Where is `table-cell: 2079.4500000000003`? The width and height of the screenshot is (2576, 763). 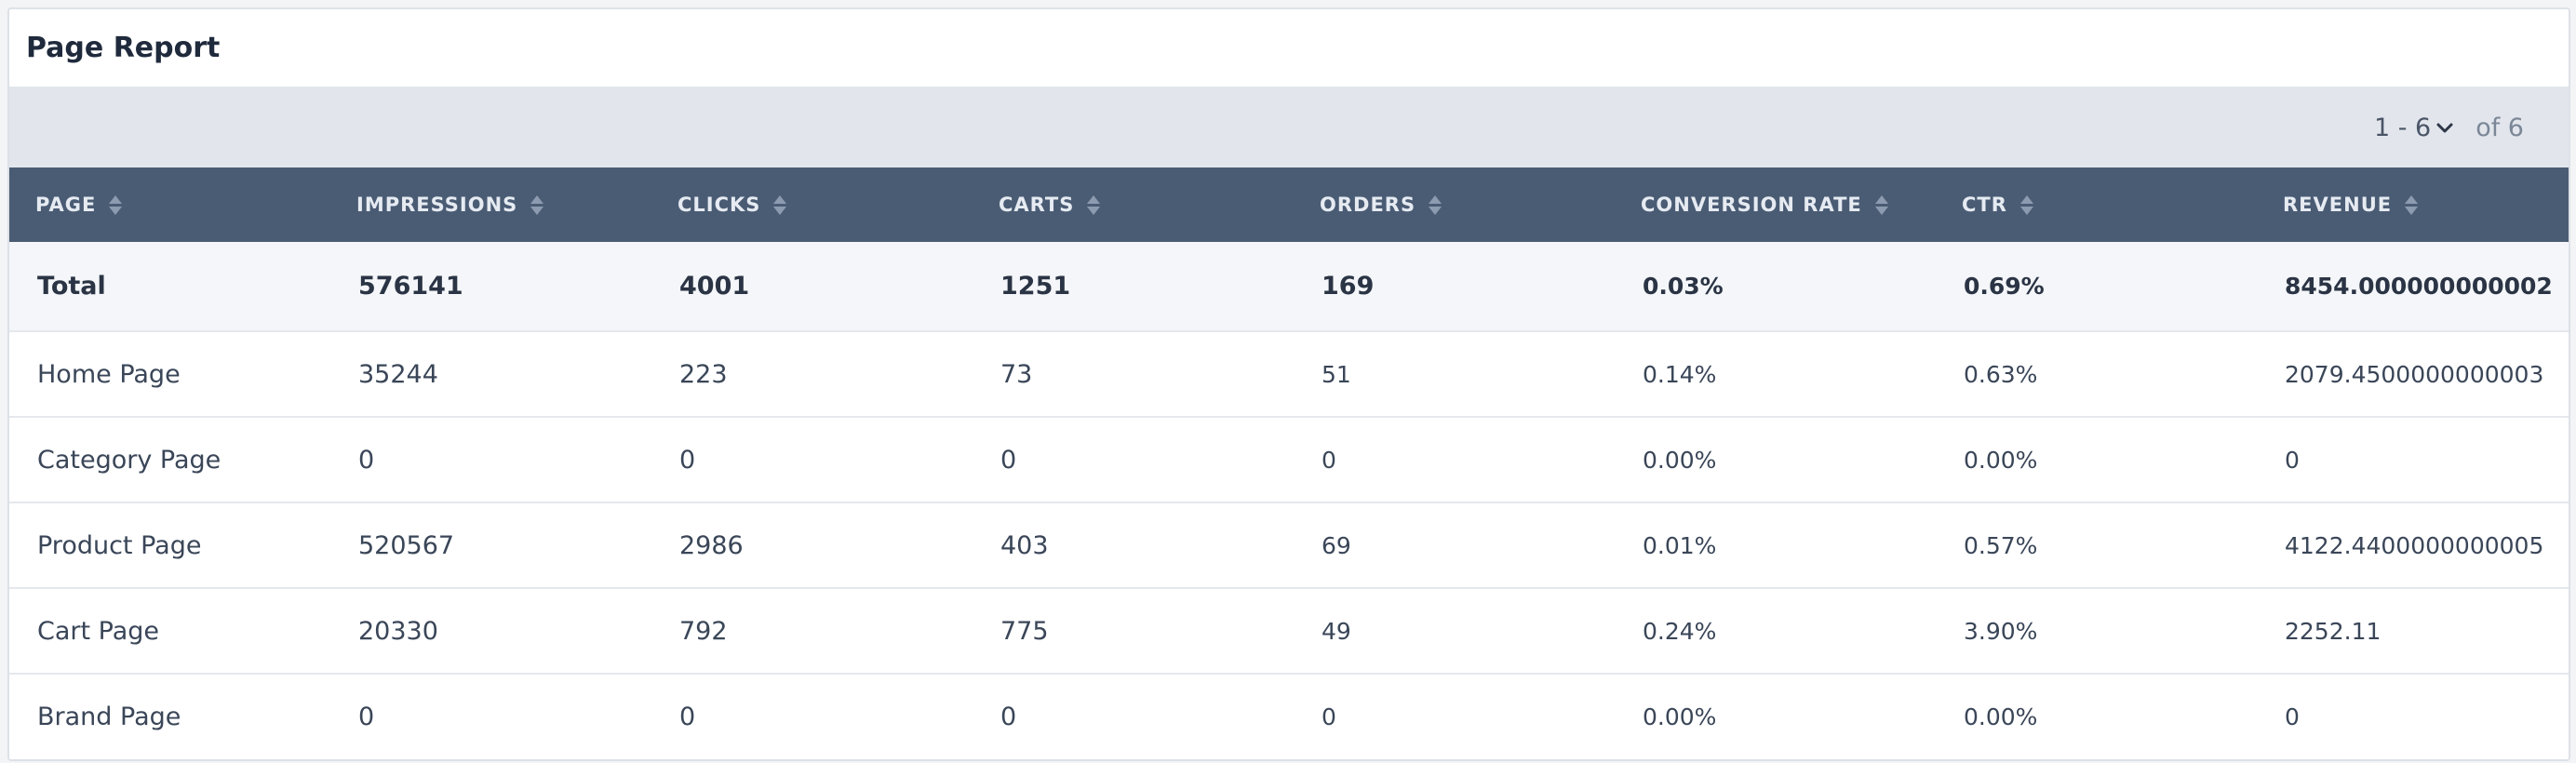 table-cell: 2079.4500000000003 is located at coordinates (2414, 374).